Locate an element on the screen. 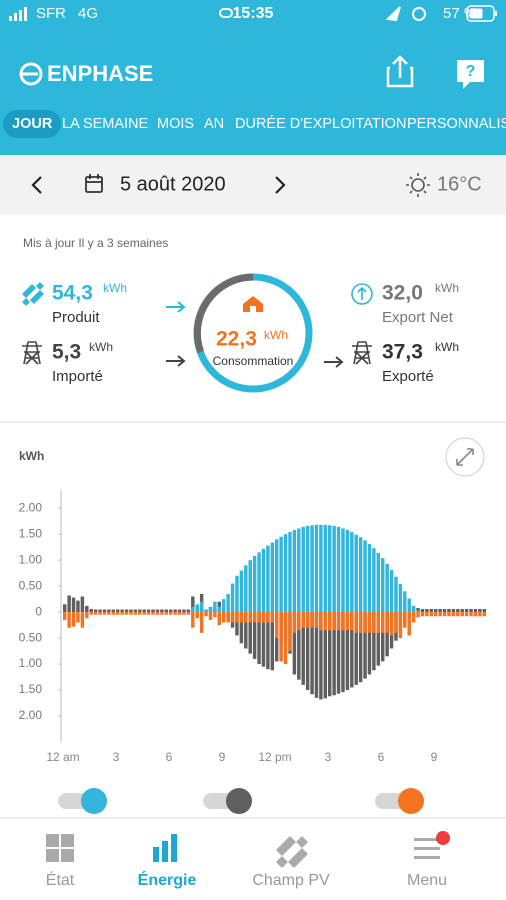 This screenshot has height=900, width=506. export-net-unit: kWh is located at coordinates (447, 288).